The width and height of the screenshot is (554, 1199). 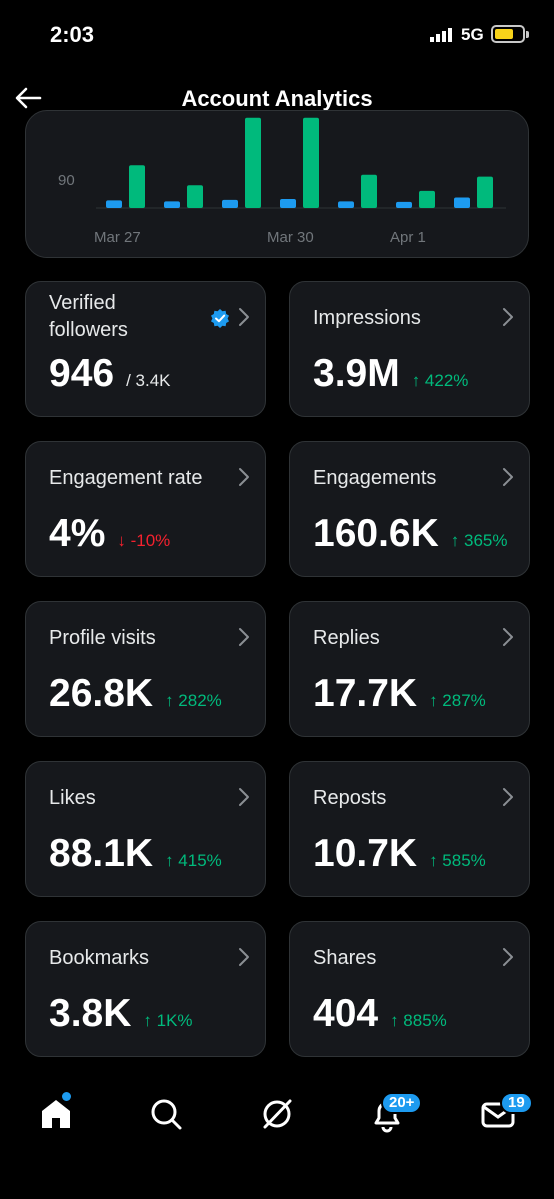 I want to click on metric-delta: ↑ 365%, so click(x=479, y=540).